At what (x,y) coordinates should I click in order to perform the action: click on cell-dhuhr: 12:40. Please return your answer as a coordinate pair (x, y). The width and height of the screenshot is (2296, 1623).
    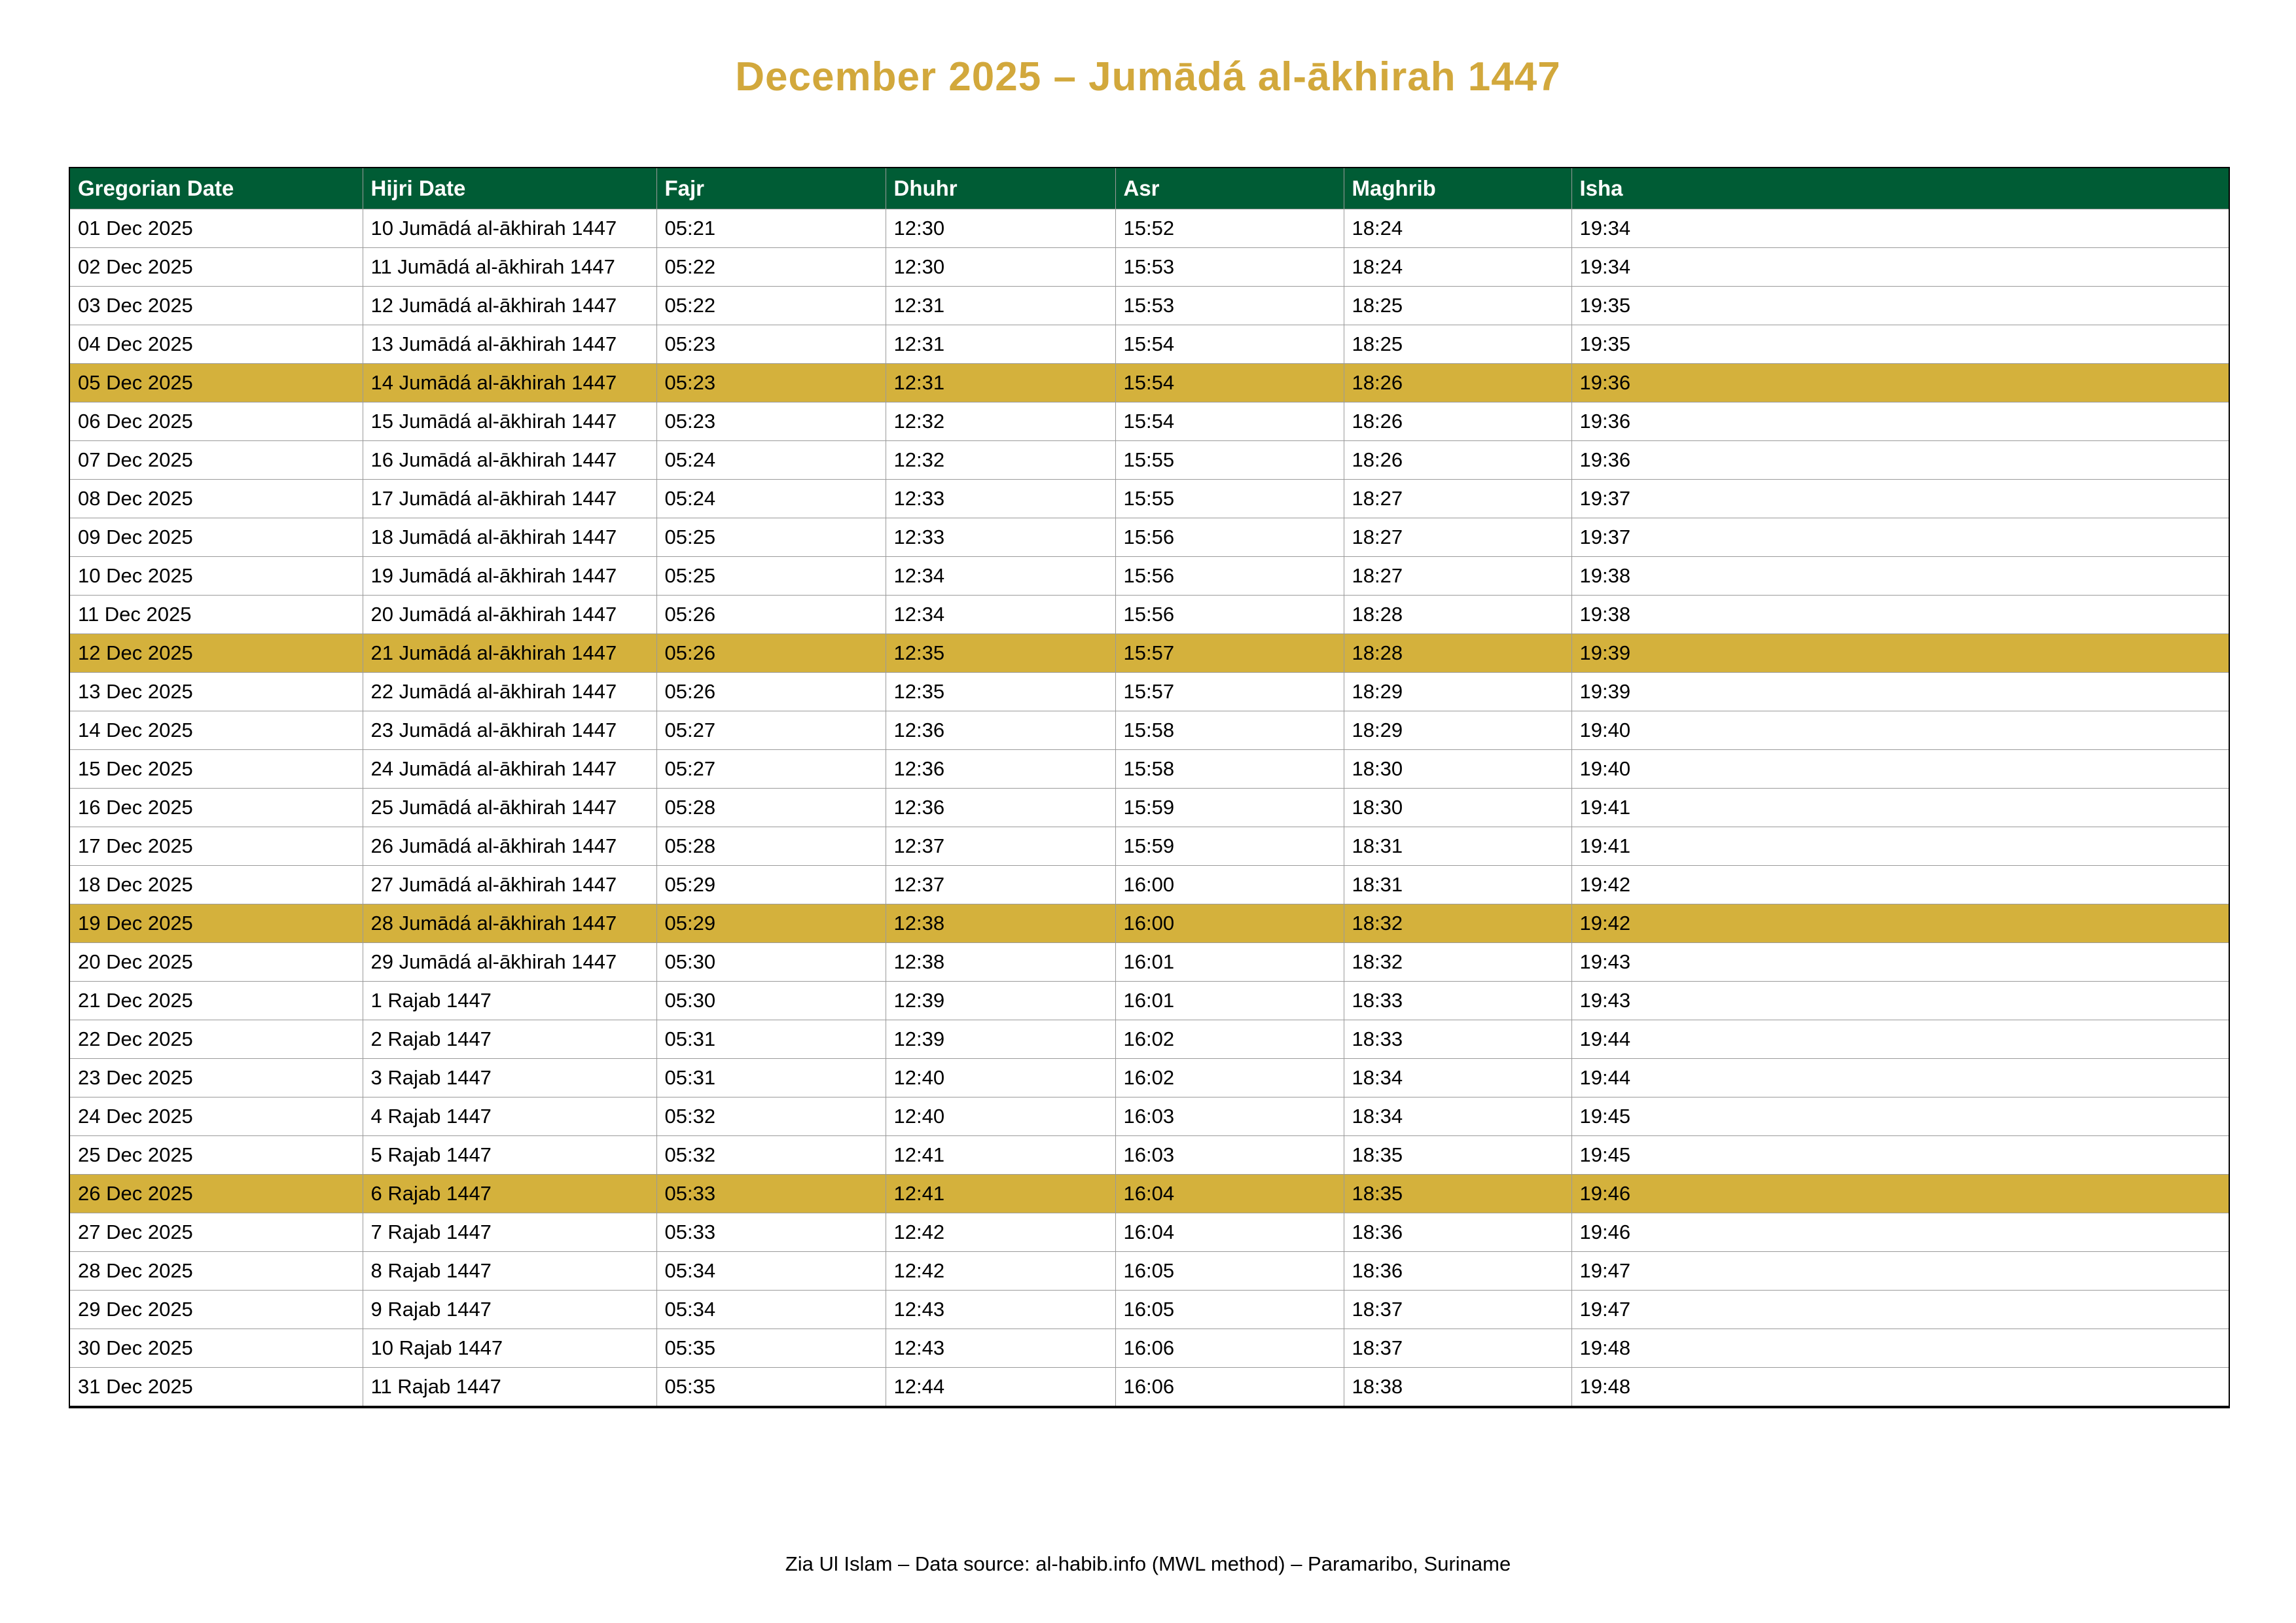
    Looking at the image, I should click on (1000, 1077).